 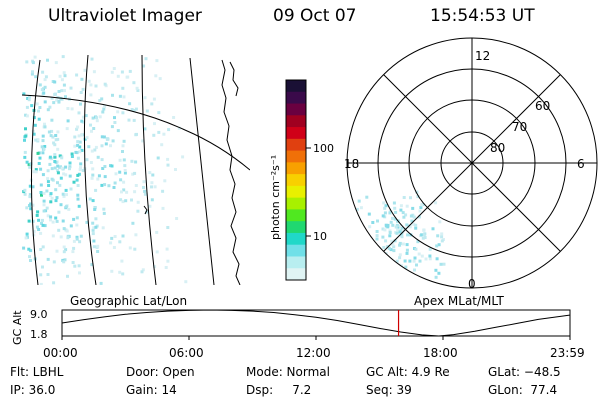 What do you see at coordinates (151, 390) in the screenshot?
I see `gain-info: Gain: 14` at bounding box center [151, 390].